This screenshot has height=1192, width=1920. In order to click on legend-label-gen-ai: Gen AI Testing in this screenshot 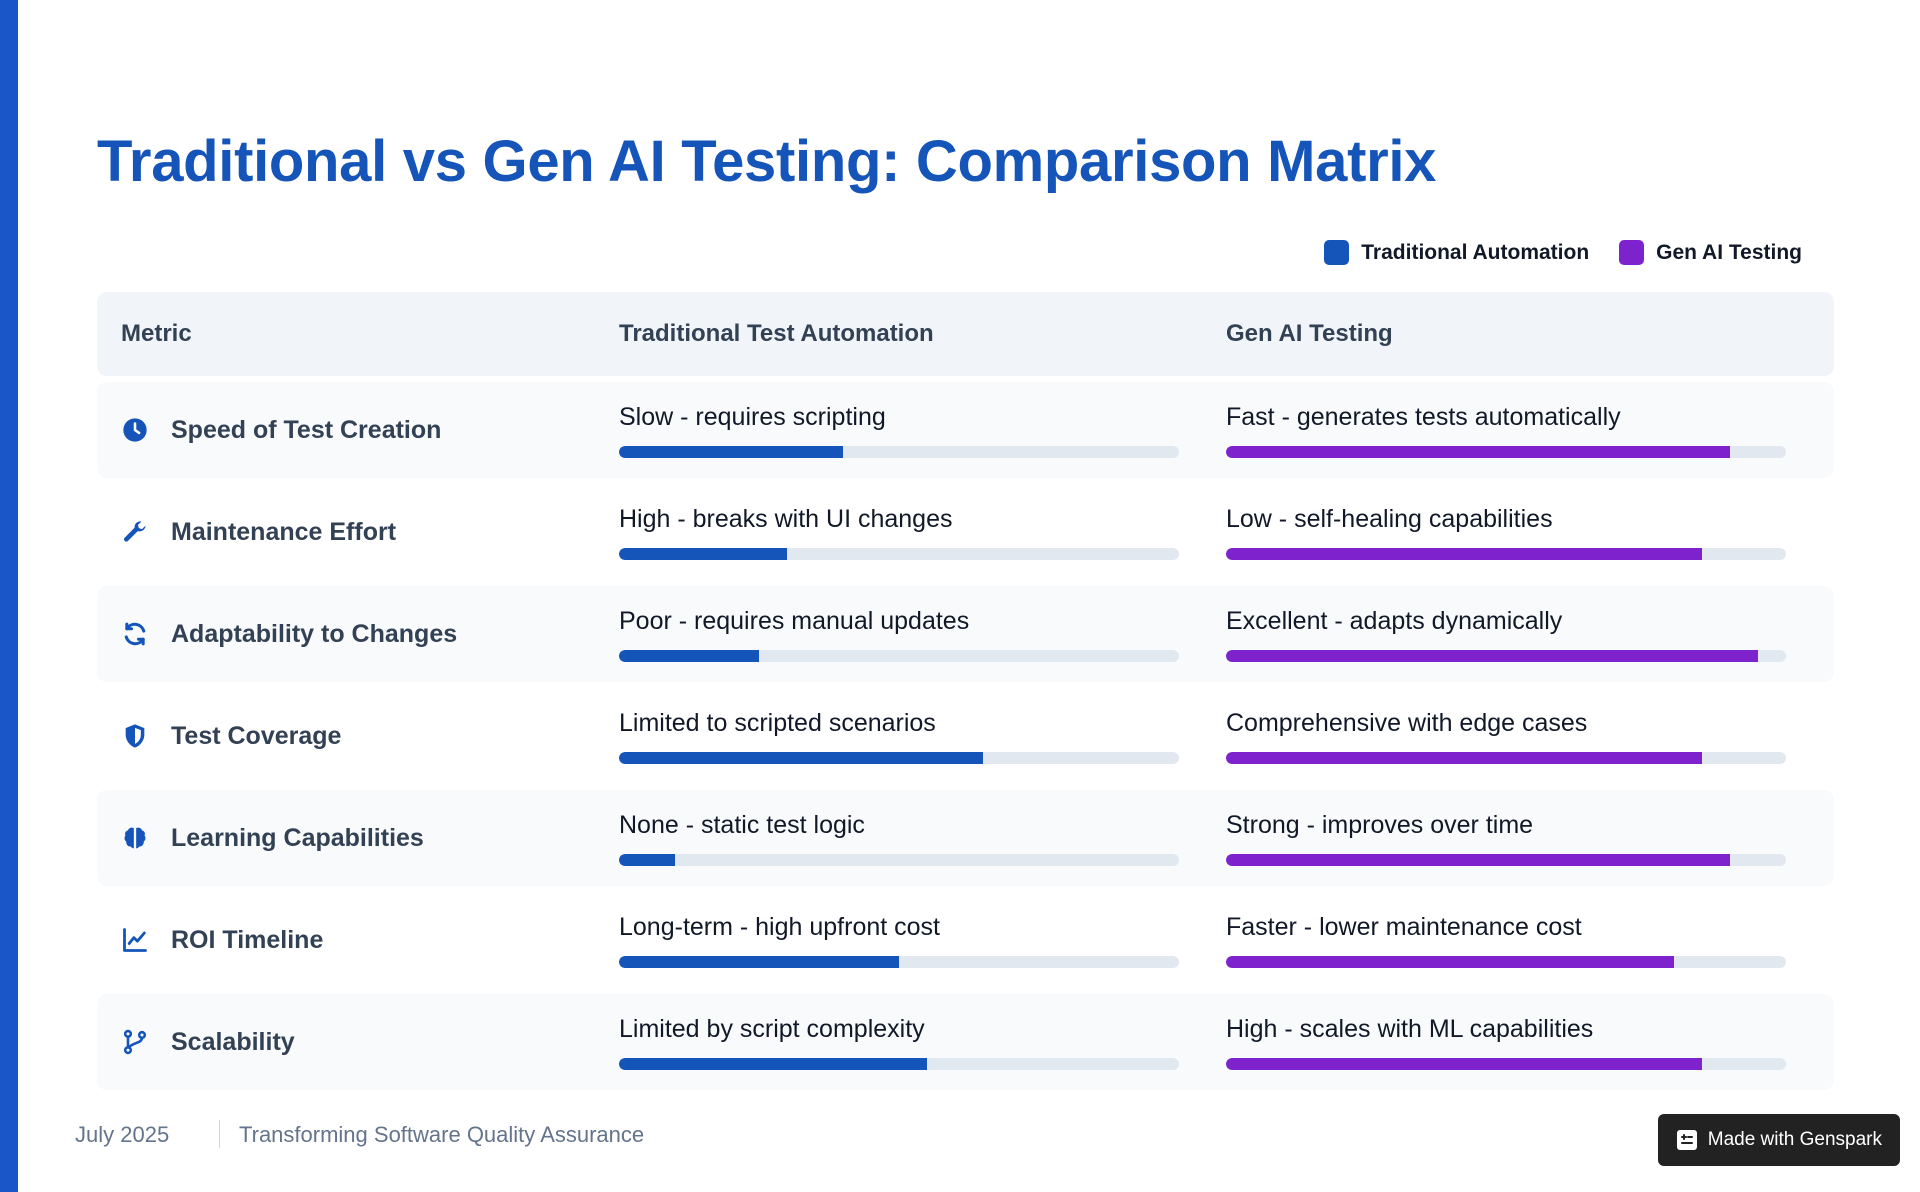, I will do `click(1729, 252)`.